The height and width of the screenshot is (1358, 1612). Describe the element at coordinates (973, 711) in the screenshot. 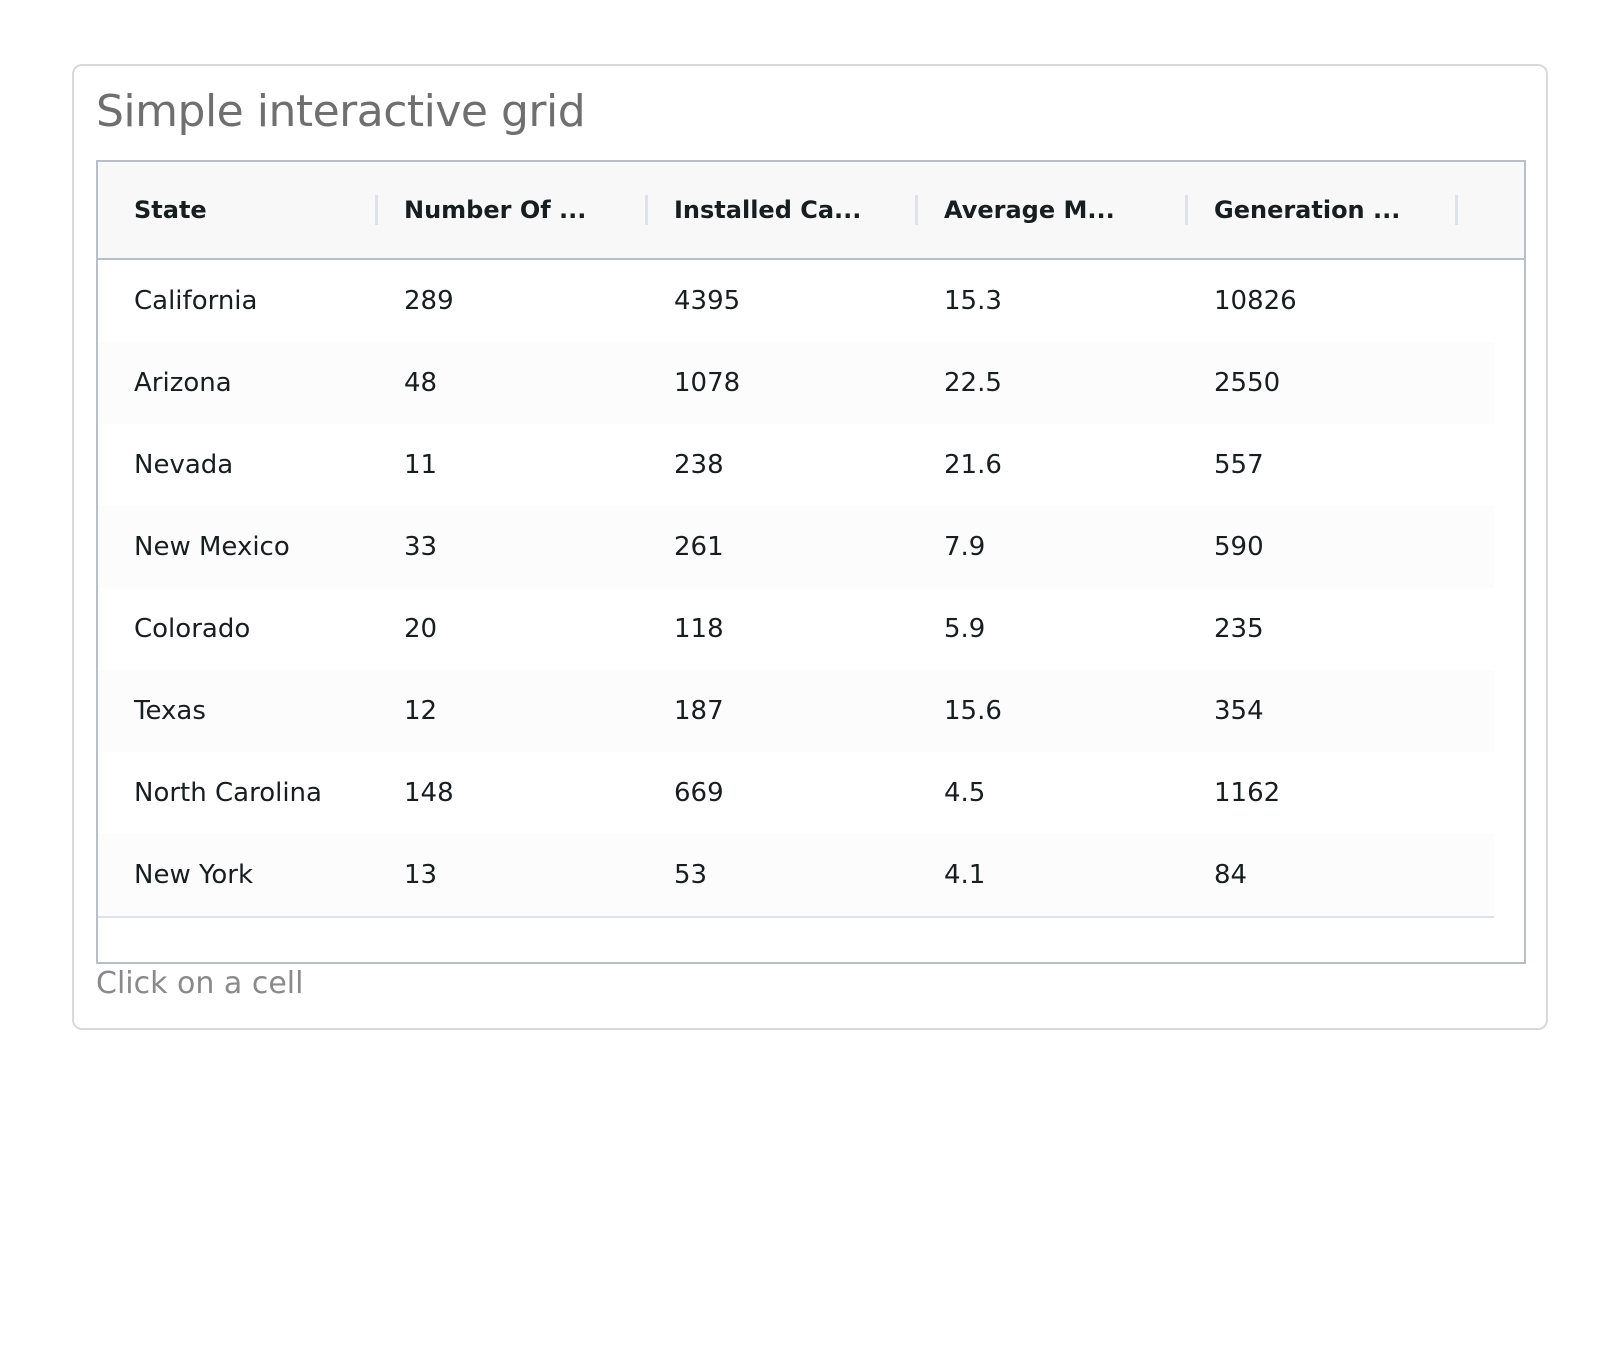

I see `grid-cell: 15.6` at that location.